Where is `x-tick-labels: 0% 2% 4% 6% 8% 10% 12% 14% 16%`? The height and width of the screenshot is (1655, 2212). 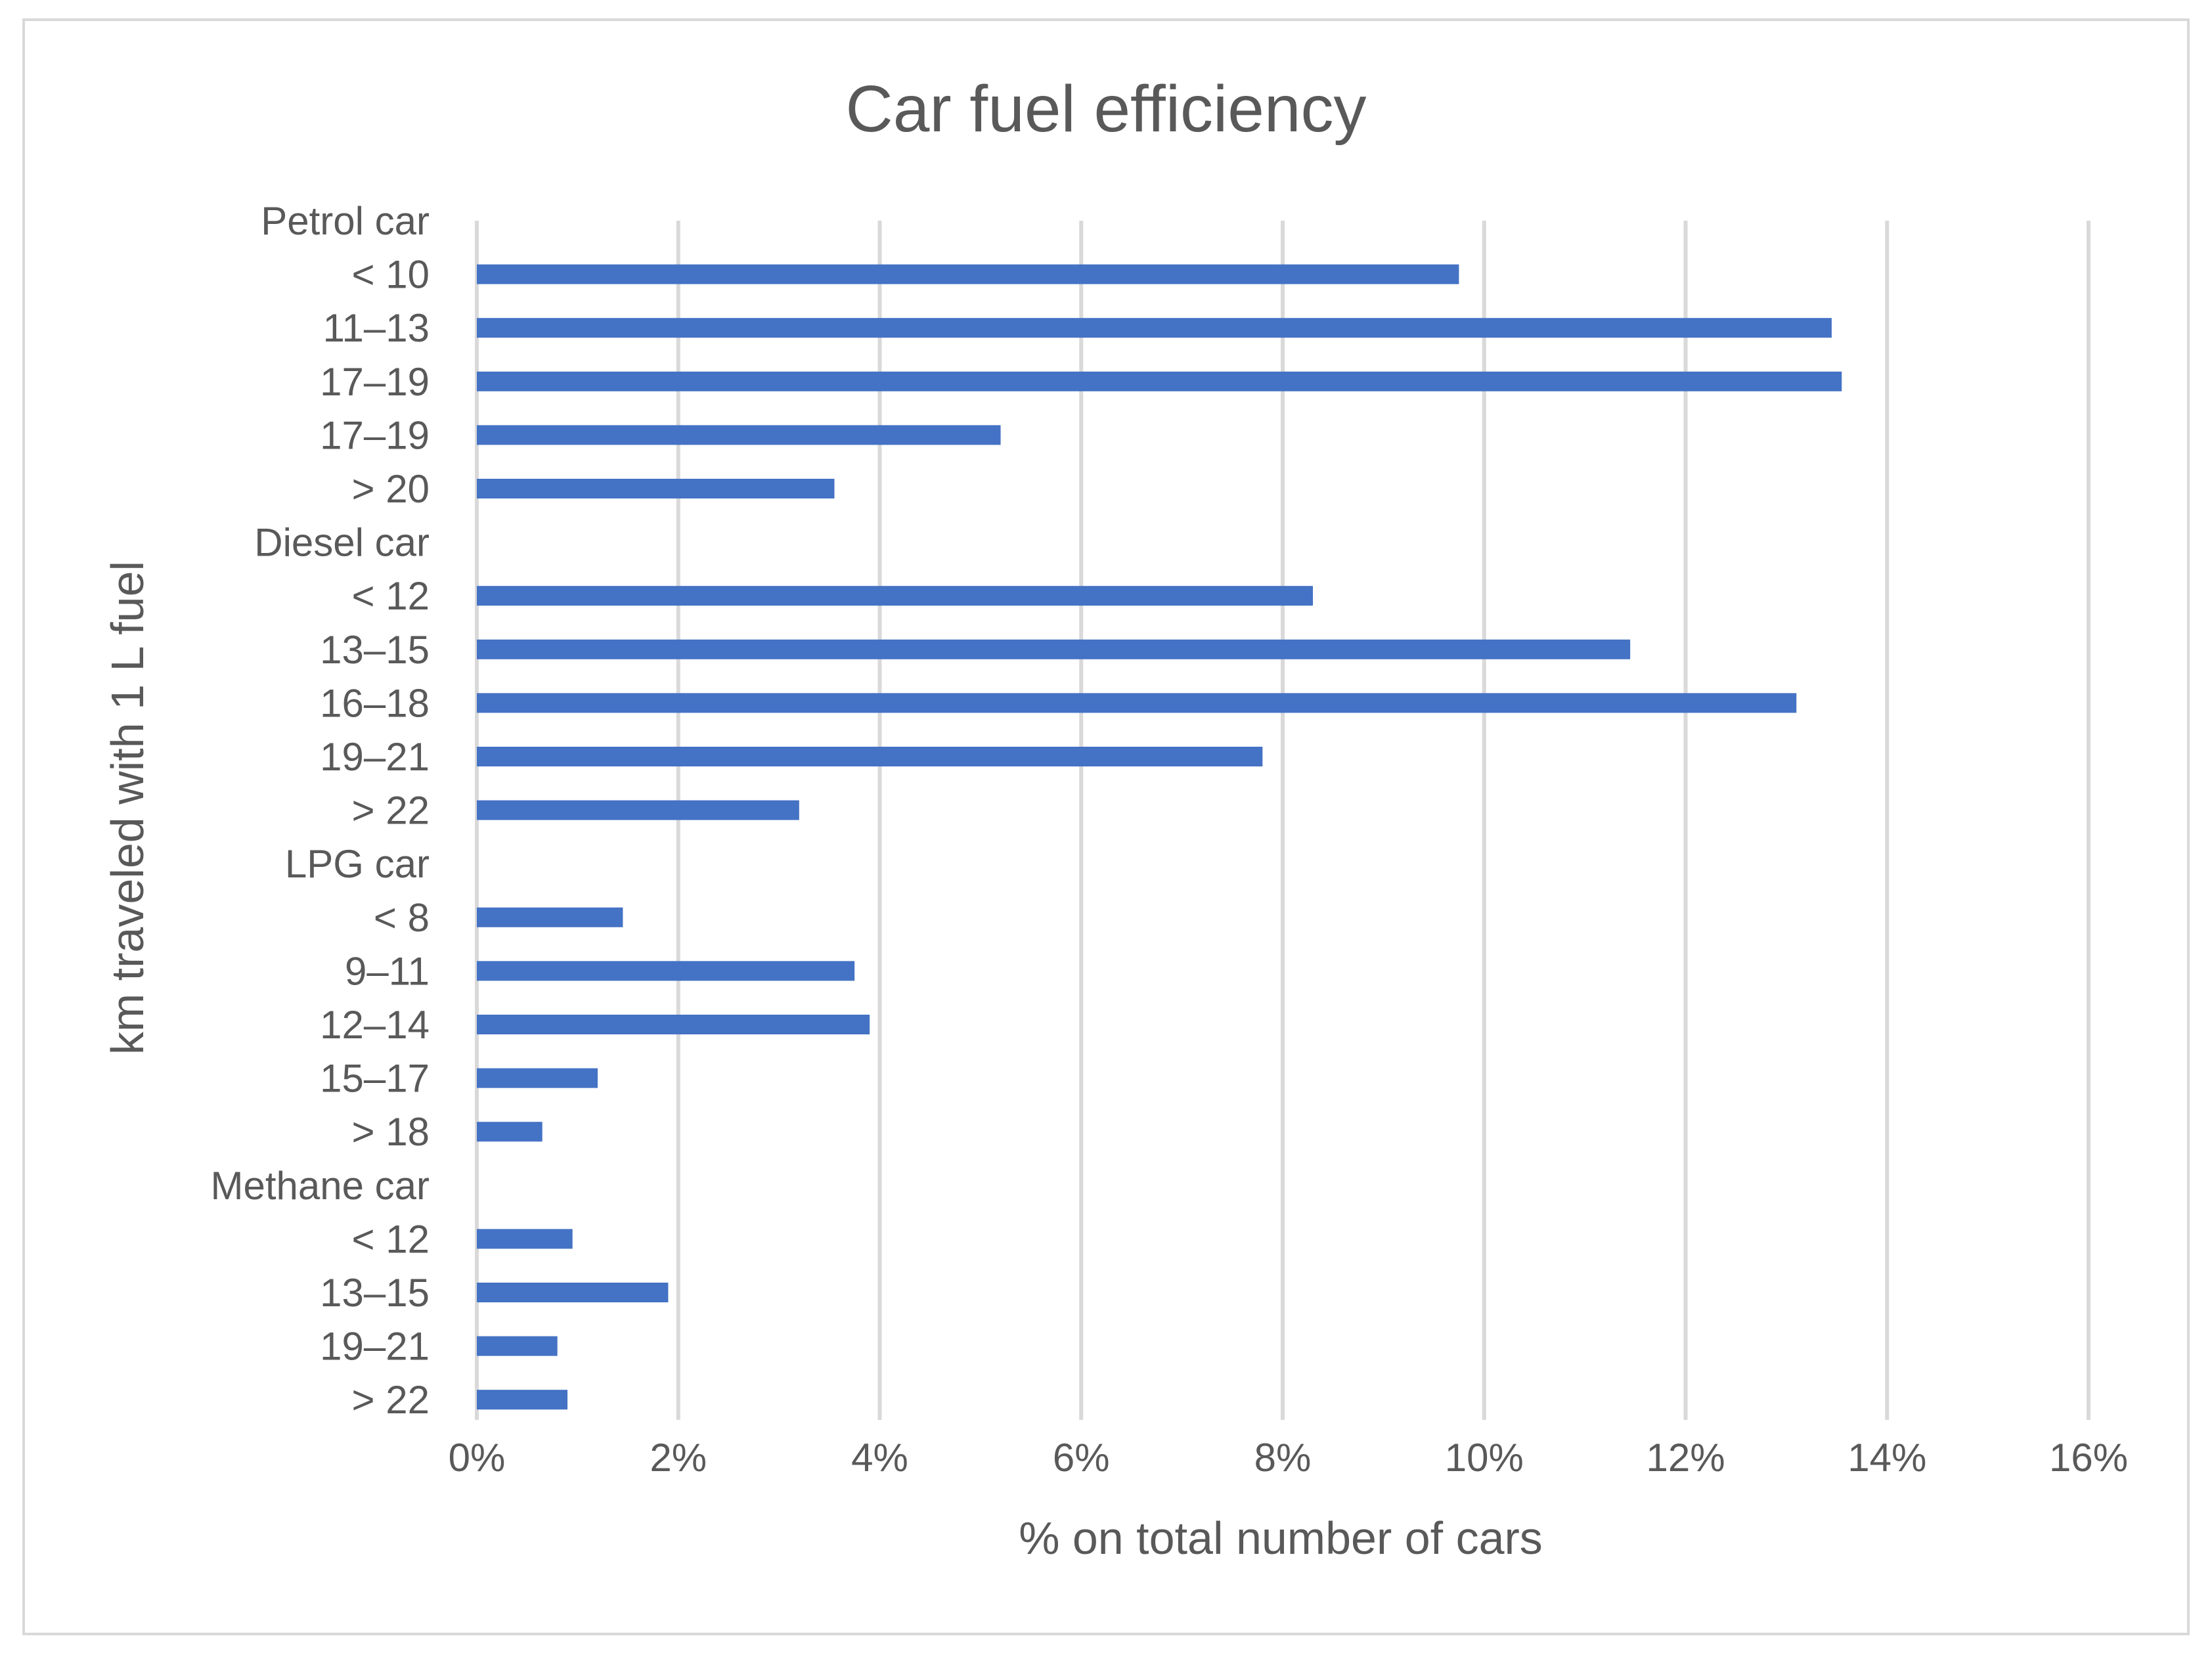
x-tick-labels: 0% 2% 4% 6% 8% 10% 12% 14% 16% is located at coordinates (1288, 1458).